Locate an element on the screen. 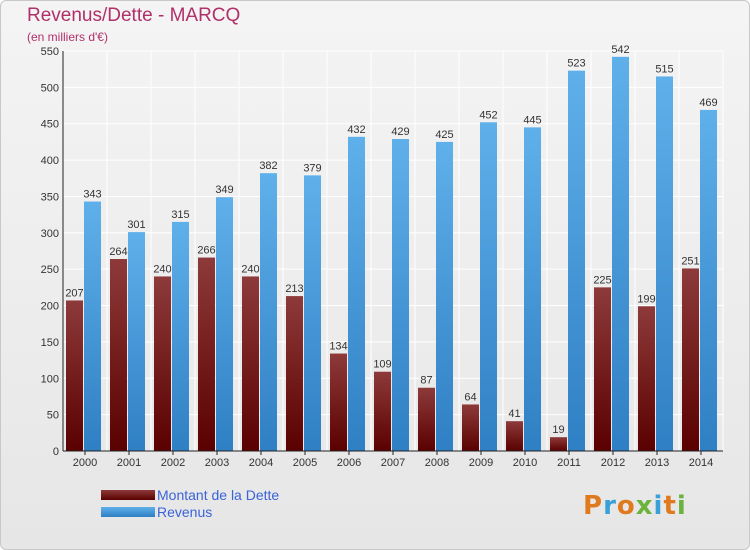 The width and height of the screenshot is (750, 550). data-label-revenus: 445 is located at coordinates (532, 120).